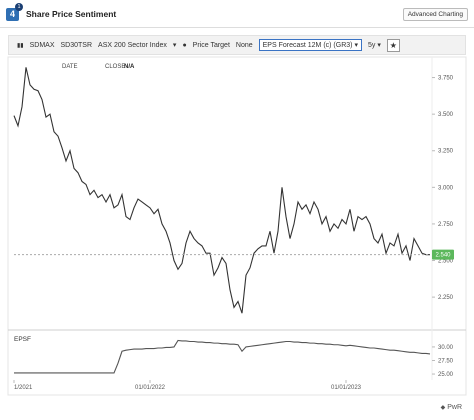 This screenshot has height=420, width=474. I want to click on y-tick-label: 2.750, so click(446, 225).